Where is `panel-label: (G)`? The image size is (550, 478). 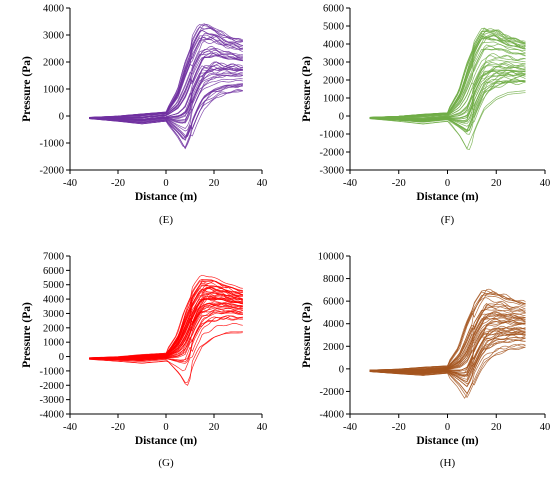 panel-label: (G) is located at coordinates (166, 463).